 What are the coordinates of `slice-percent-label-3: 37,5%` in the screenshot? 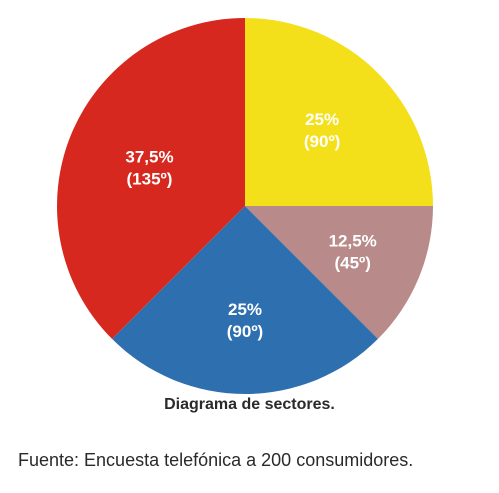 It's located at (149, 156).